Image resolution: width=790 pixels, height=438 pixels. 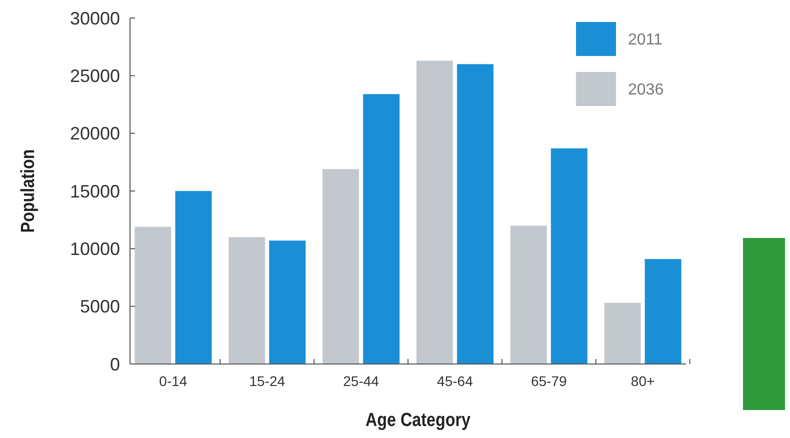 I want to click on x-tick-label: 25-44, so click(x=361, y=381).